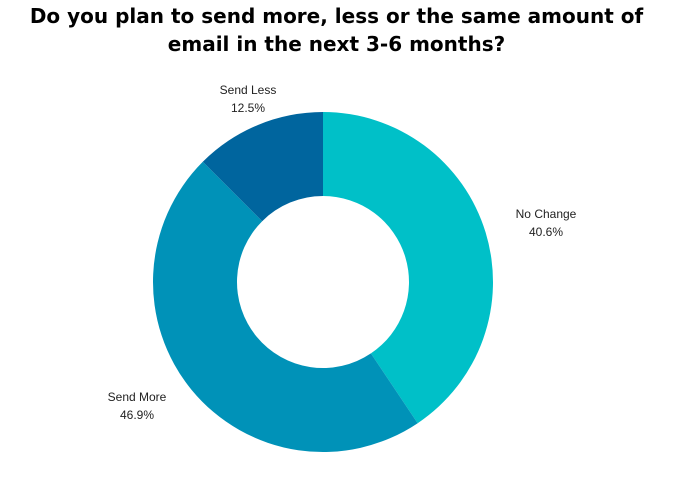 This screenshot has width=673, height=486. I want to click on donut-slice-send-less, so click(262, 167).